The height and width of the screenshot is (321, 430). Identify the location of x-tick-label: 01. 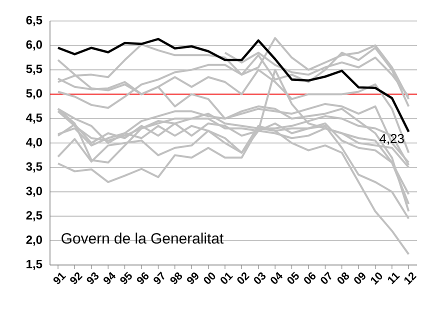
(227, 278).